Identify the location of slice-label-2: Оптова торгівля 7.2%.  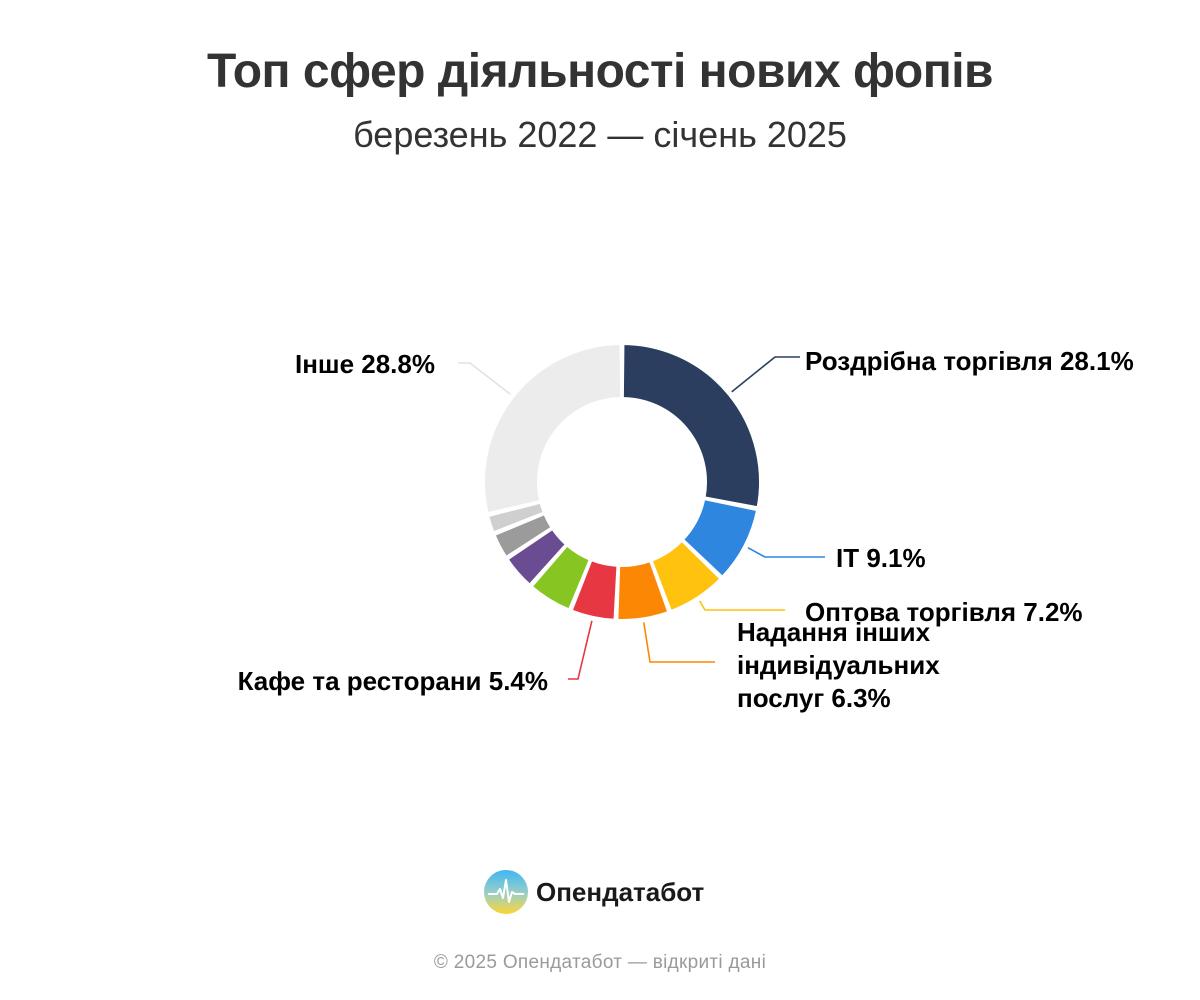
(944, 612).